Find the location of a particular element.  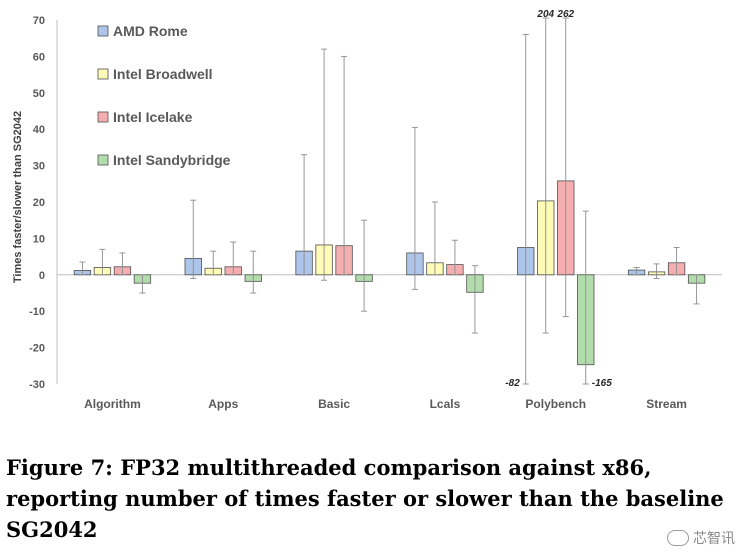

legend-label: Intel Sandybridge is located at coordinates (172, 160).